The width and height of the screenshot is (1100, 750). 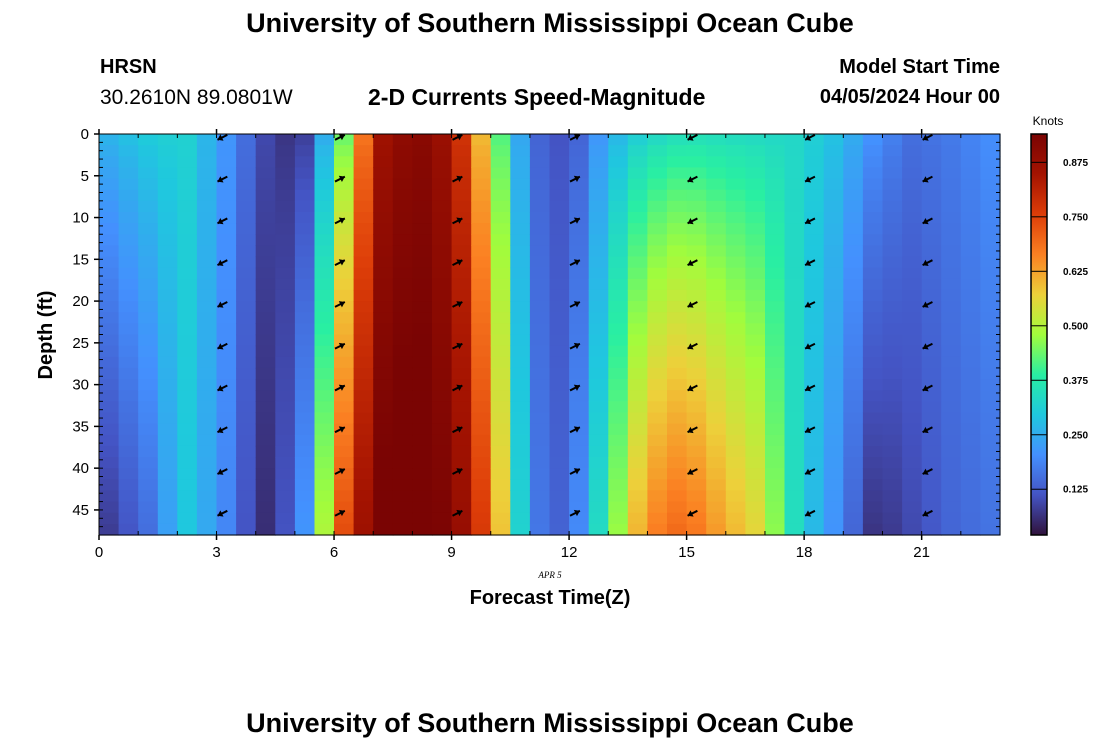 I want to click on station-coordinates: 30.2610N 89.0801W, so click(x=196, y=97).